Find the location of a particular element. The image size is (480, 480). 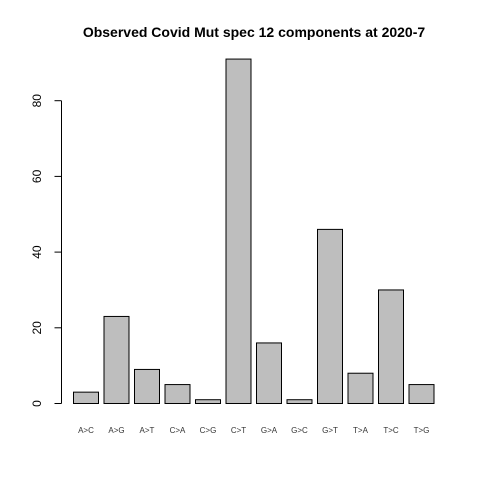

x-category-label: A>G is located at coordinates (116, 430).